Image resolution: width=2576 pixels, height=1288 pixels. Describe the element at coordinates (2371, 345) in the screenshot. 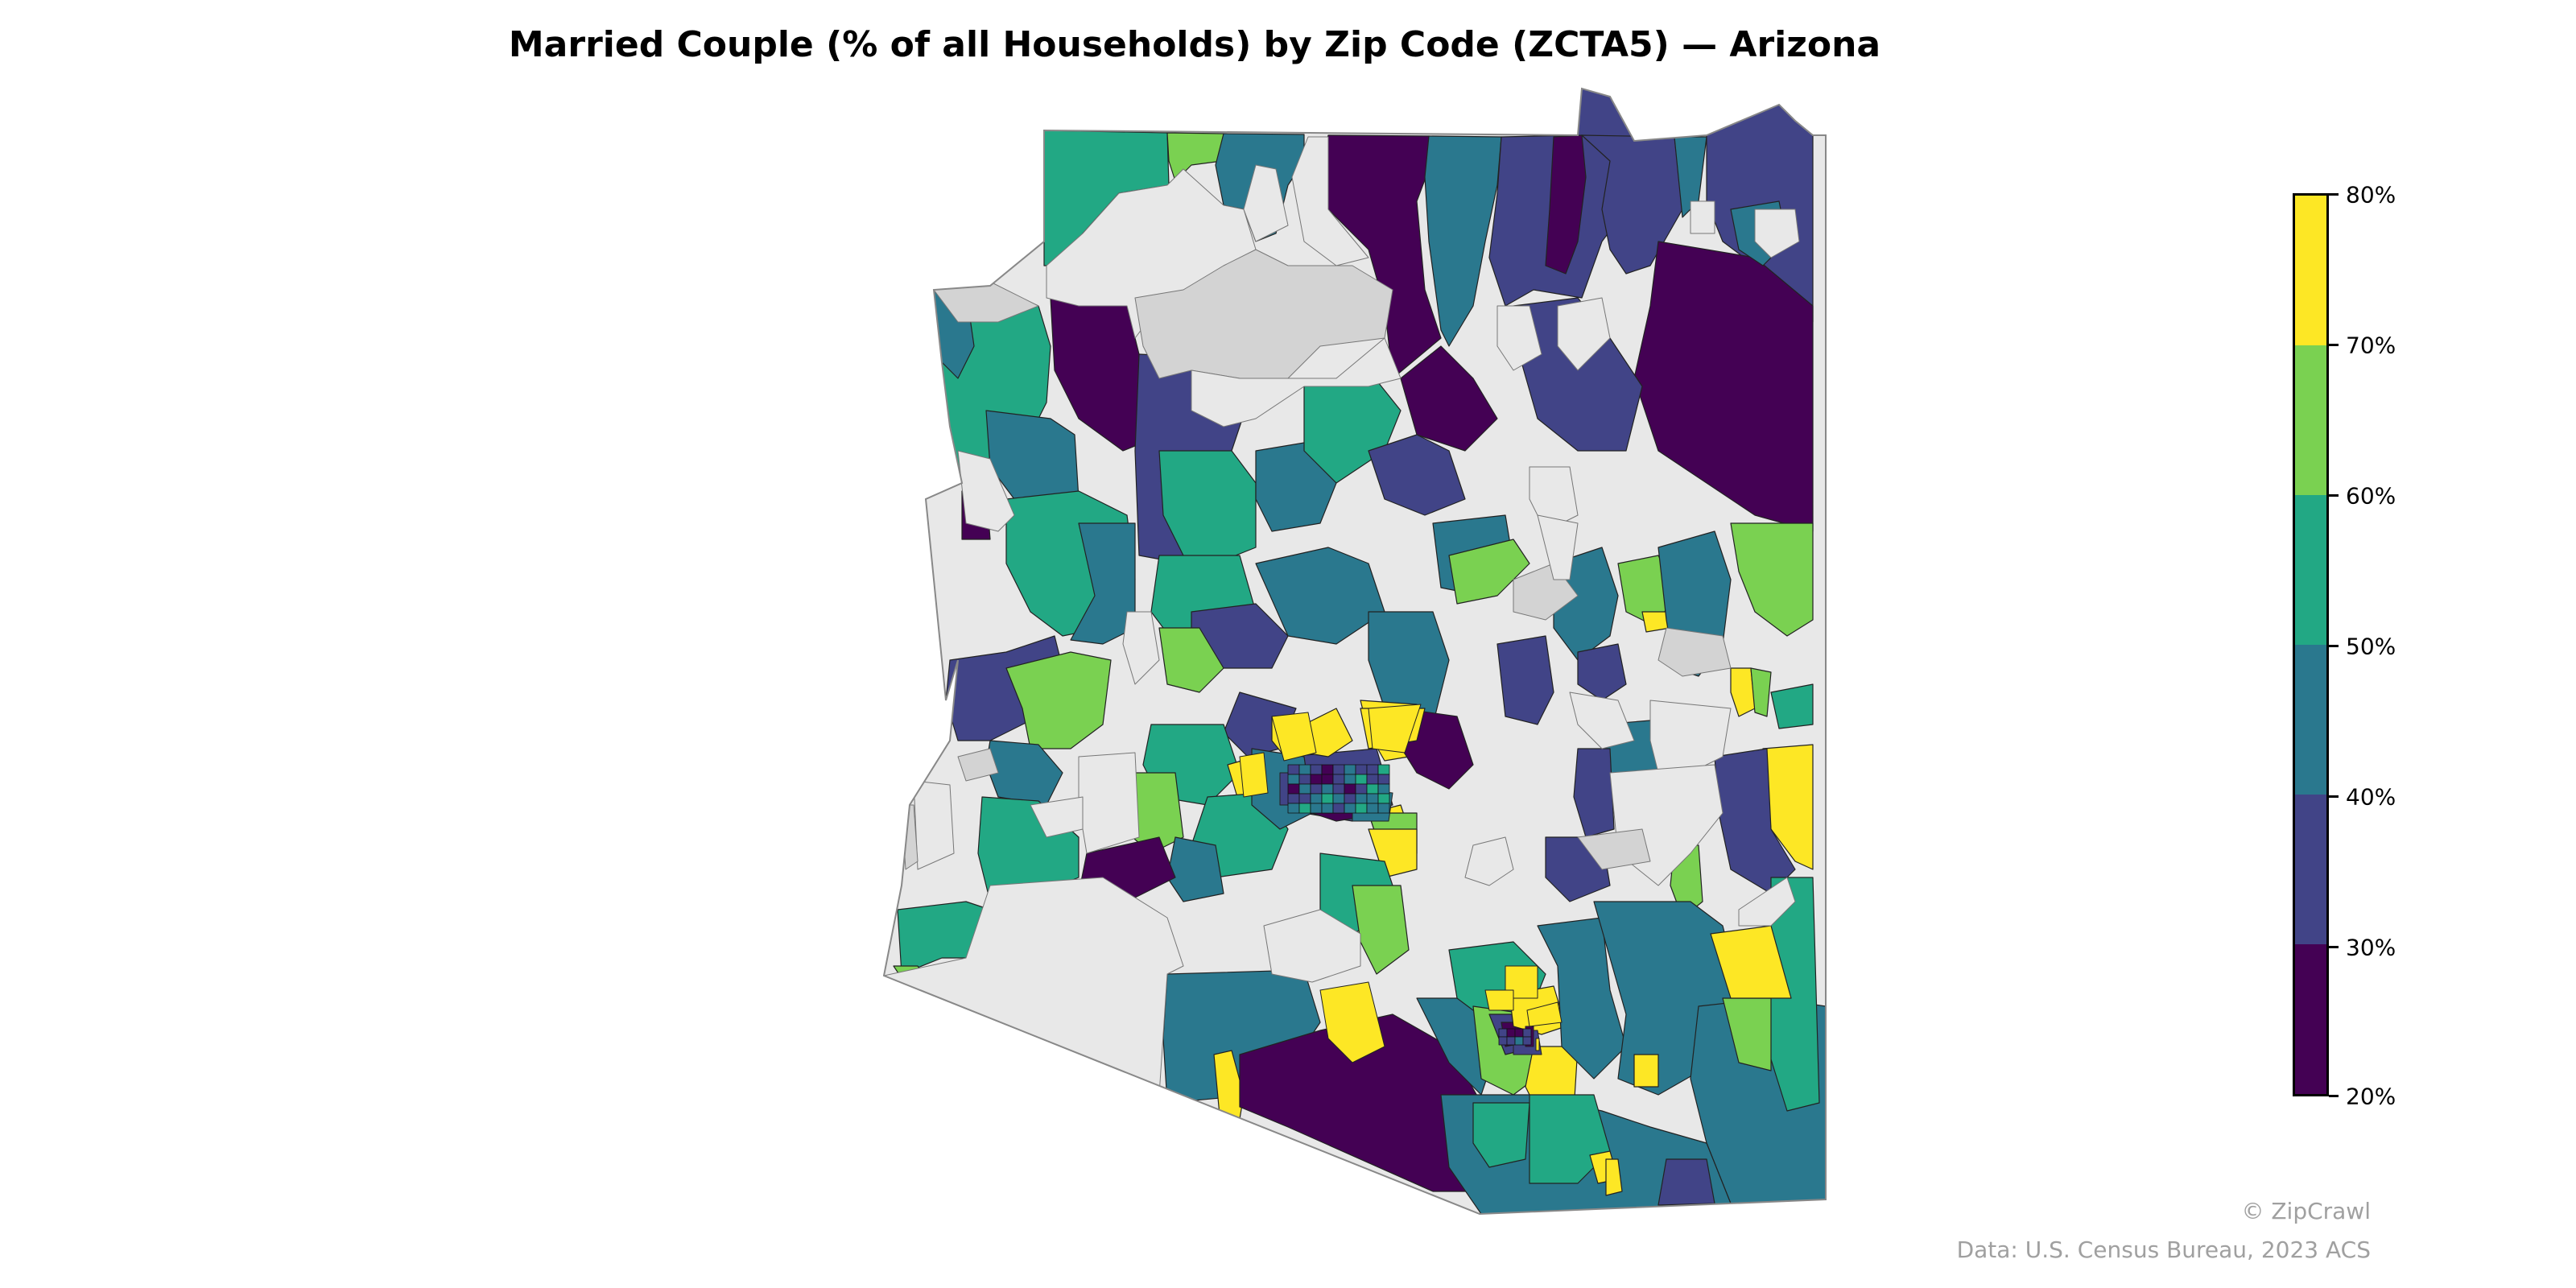

I see `colorbar-label-70: 70%` at that location.